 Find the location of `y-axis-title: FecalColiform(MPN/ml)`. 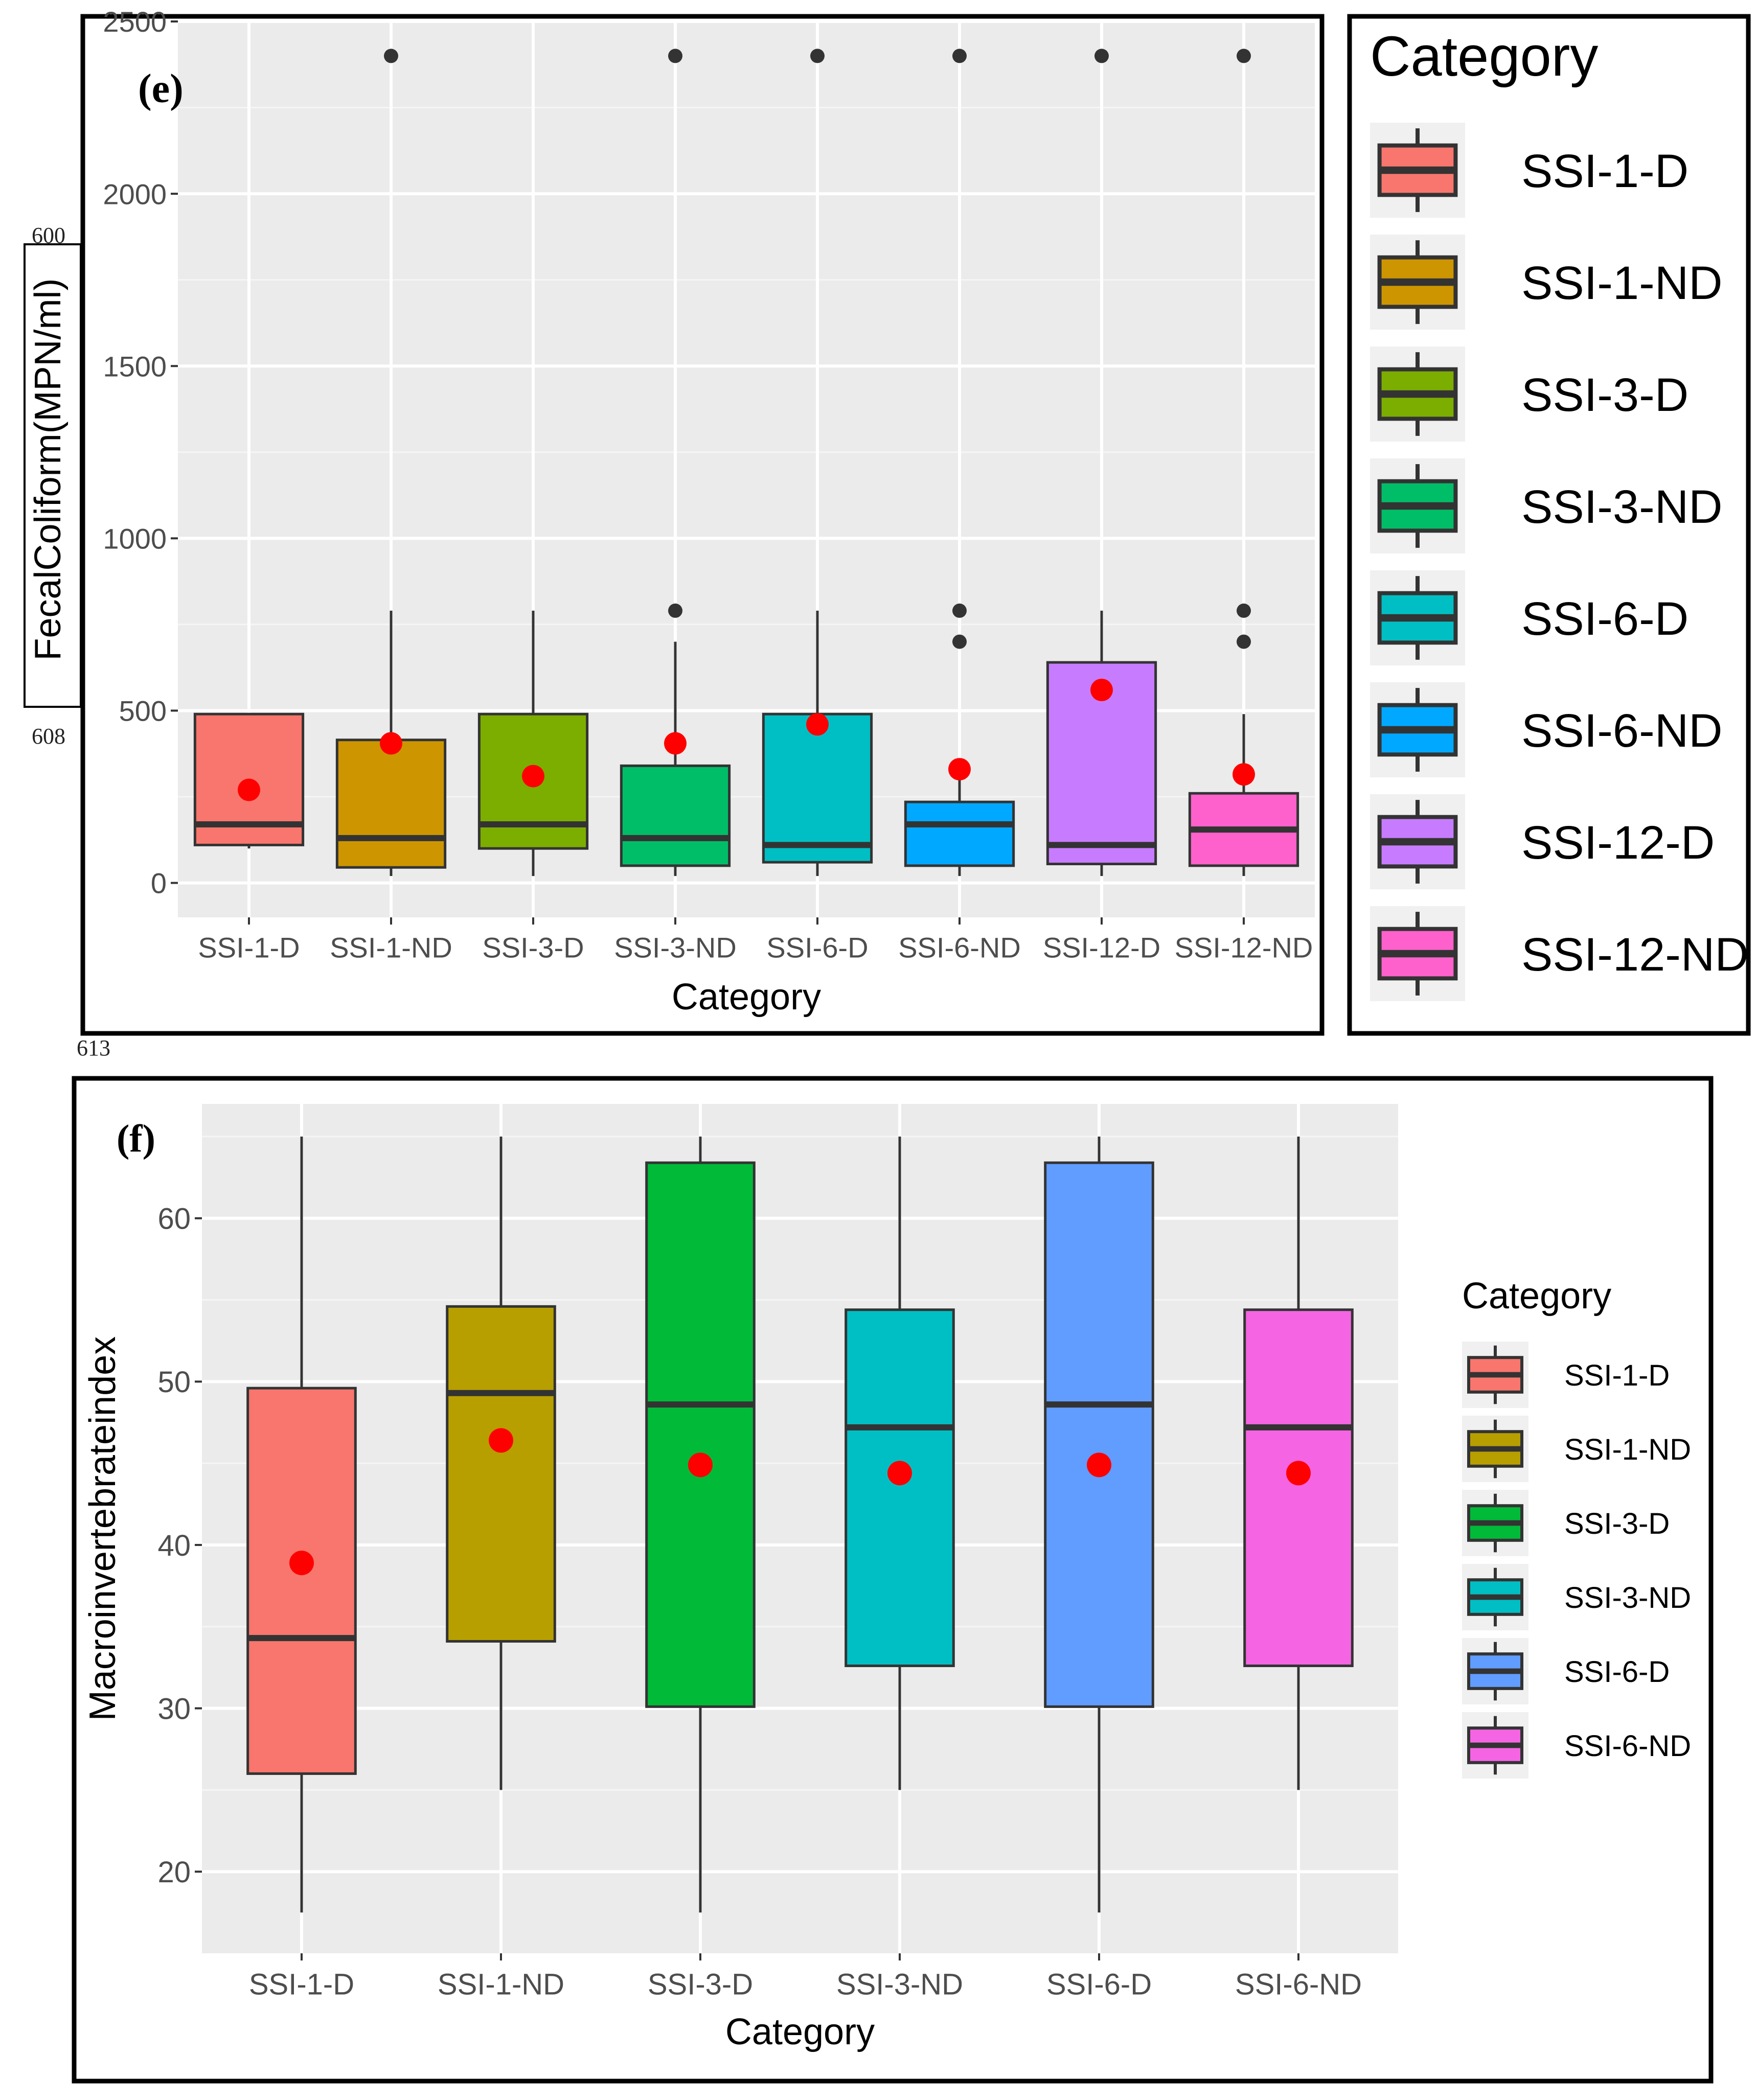

y-axis-title: FecalColiform(MPN/ml) is located at coordinates (49, 469).